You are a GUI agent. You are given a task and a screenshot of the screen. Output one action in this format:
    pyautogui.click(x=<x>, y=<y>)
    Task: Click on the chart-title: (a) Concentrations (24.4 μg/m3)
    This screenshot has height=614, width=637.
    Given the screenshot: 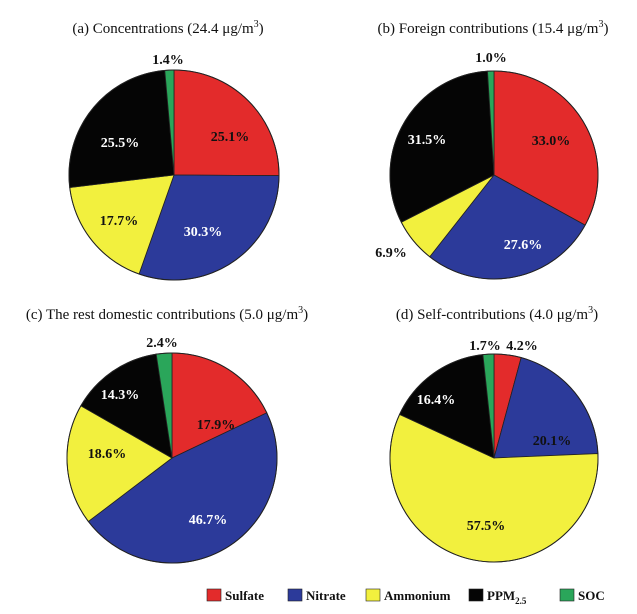 What is the action you would take?
    pyautogui.click(x=167, y=28)
    